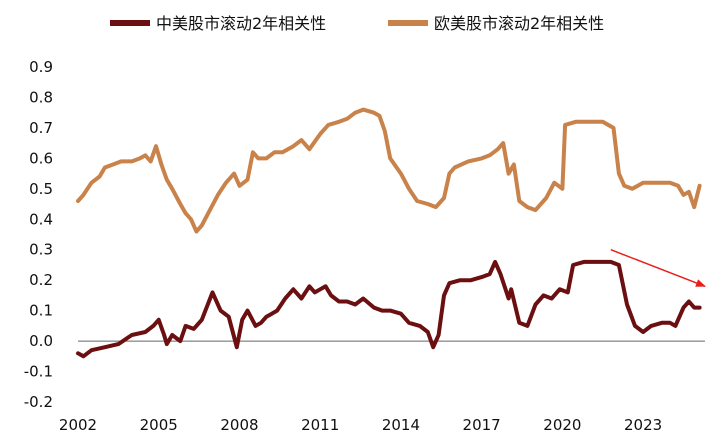  Describe the element at coordinates (41, 341) in the screenshot. I see `y-tick-label: 0.0` at that location.